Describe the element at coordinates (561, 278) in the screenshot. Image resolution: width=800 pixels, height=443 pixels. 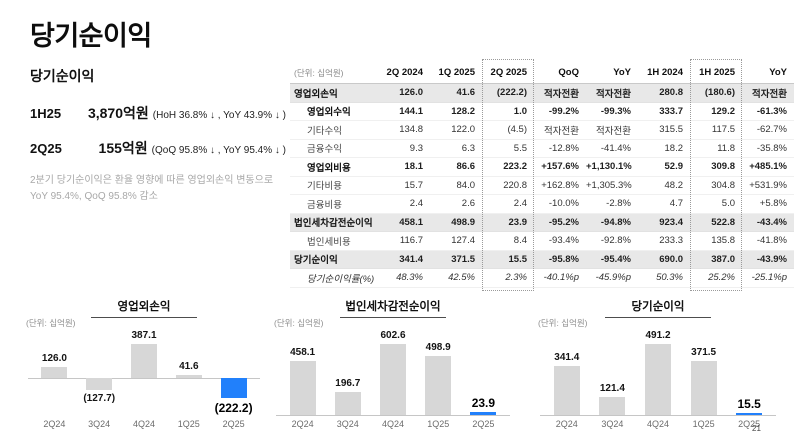
I see `cell-value: -40.1%p` at that location.